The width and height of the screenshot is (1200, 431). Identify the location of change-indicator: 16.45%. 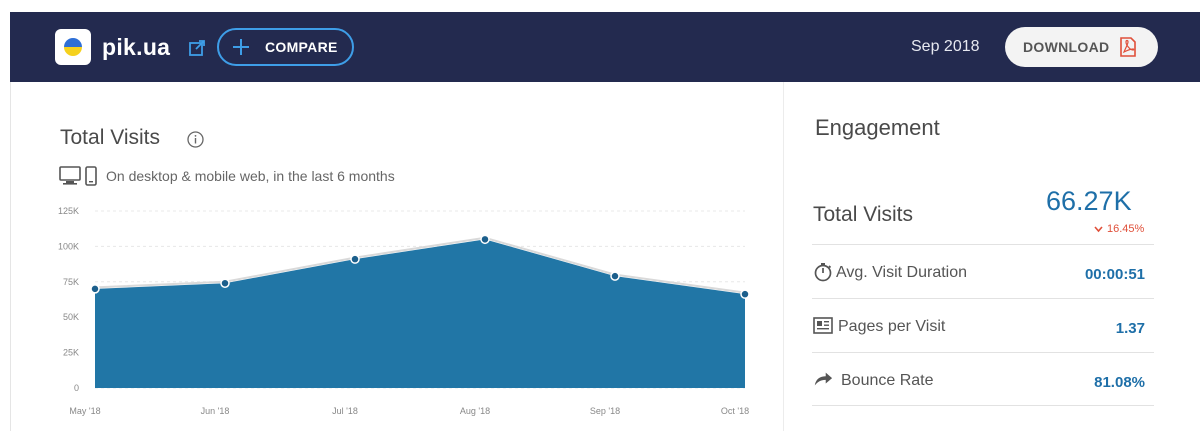
(1119, 229).